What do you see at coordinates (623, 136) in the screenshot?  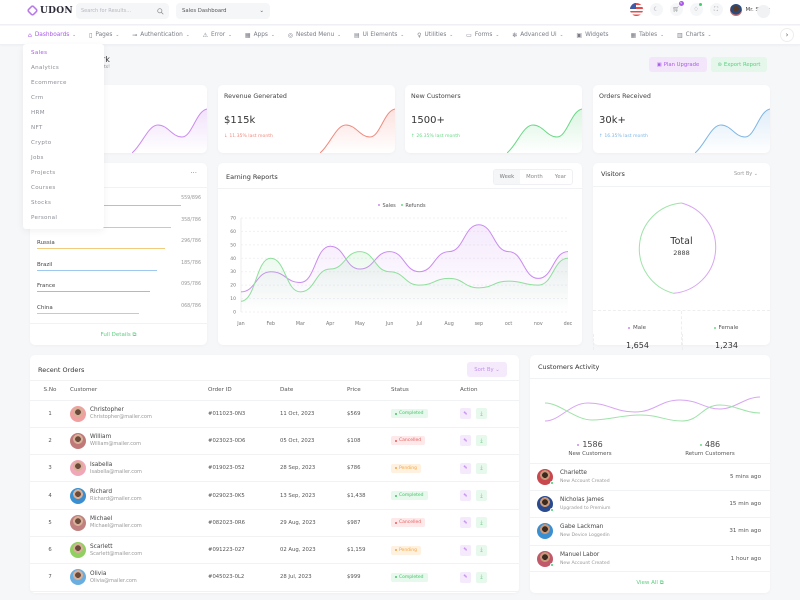 I see `stat-change: ↑ 16.35% last month` at bounding box center [623, 136].